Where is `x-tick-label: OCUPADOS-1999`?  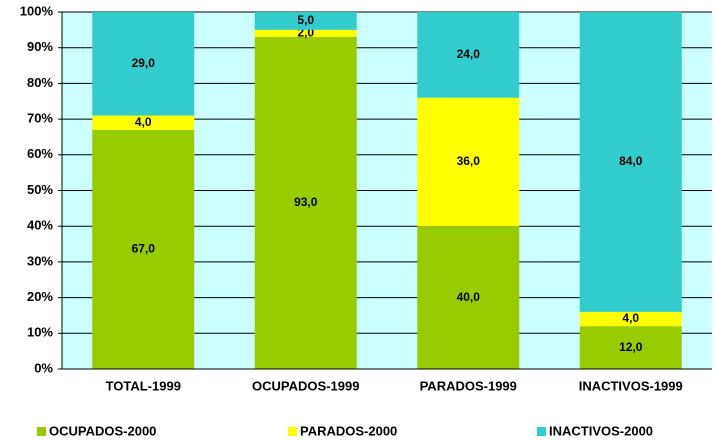 x-tick-label: OCUPADOS-1999 is located at coordinates (305, 385).